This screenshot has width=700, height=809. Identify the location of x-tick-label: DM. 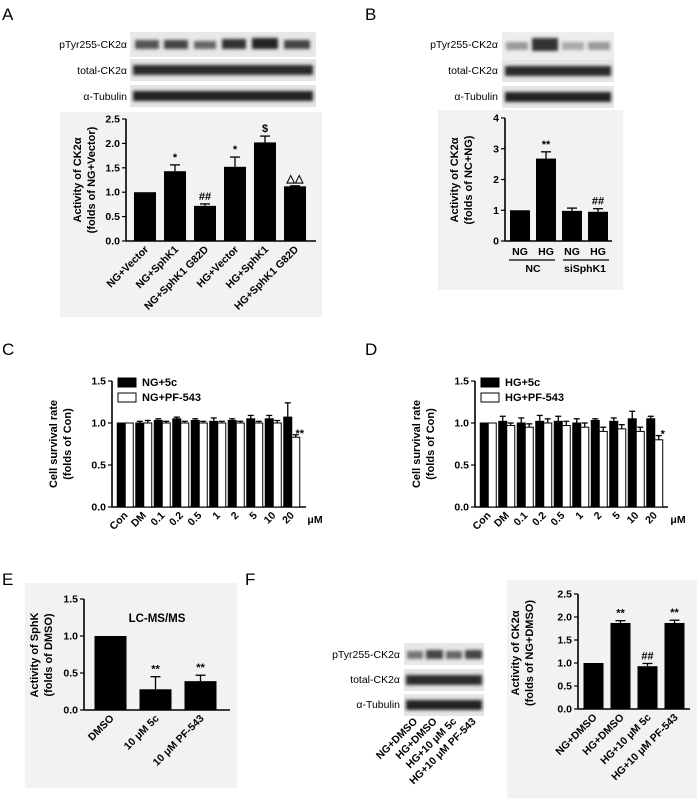
(139, 519).